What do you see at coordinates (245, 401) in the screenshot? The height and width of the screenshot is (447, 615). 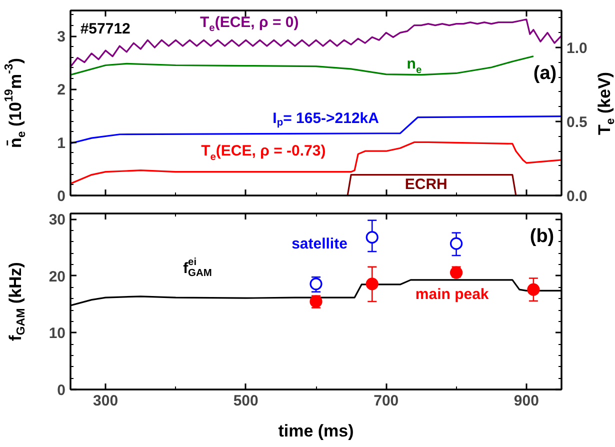 I see `x-tick-label: 500` at bounding box center [245, 401].